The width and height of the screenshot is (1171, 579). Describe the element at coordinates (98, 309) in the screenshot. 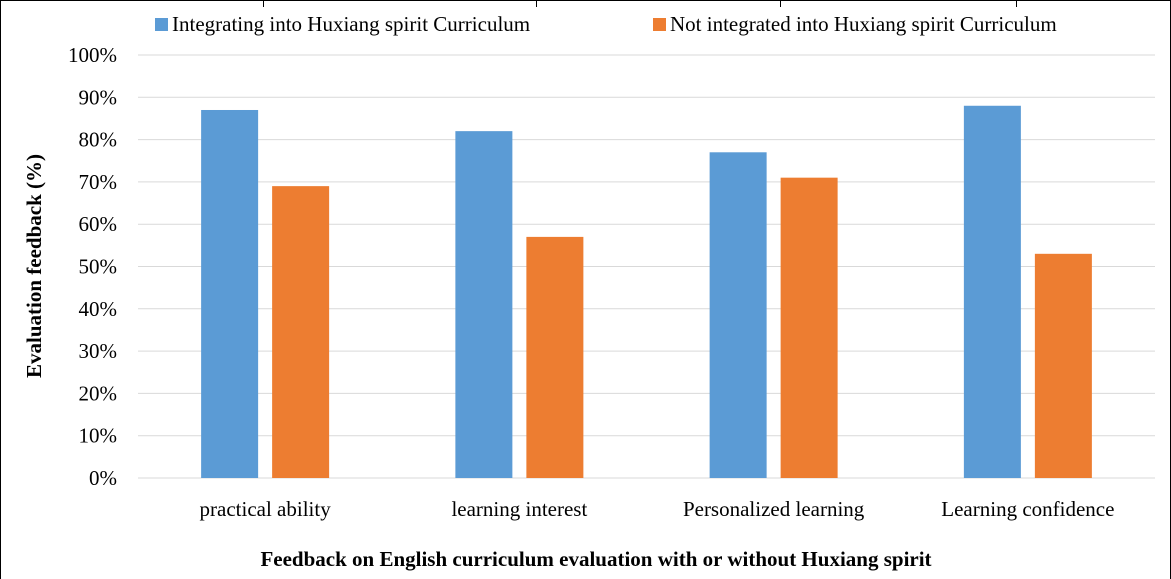

I see `y-tick-label: 40%` at that location.